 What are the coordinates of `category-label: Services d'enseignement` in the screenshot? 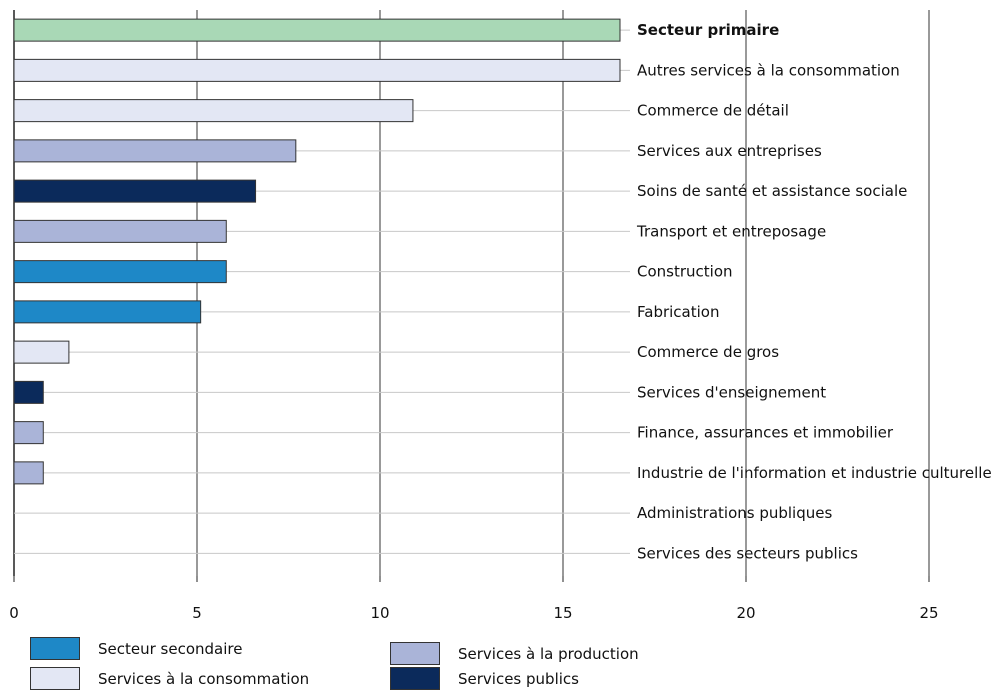 It's located at (731, 392).